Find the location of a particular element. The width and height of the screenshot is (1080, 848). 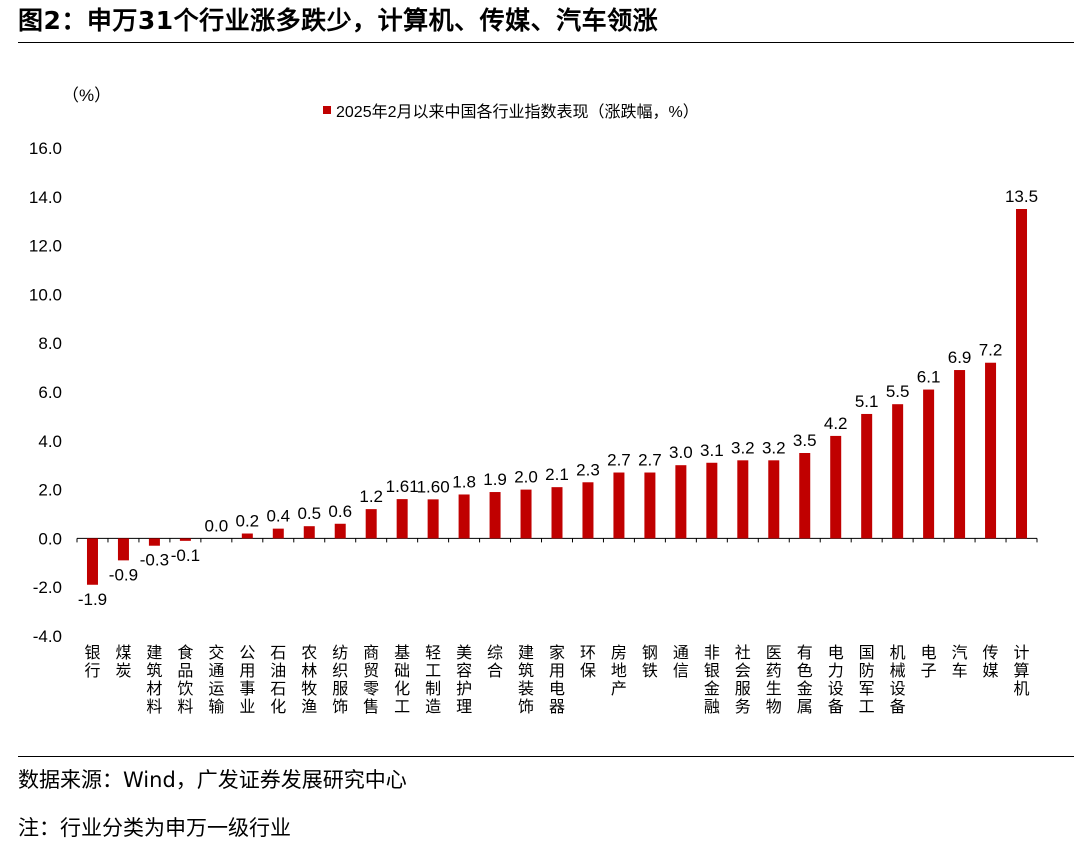

y-tick-label: 0.0 is located at coordinates (50, 538).